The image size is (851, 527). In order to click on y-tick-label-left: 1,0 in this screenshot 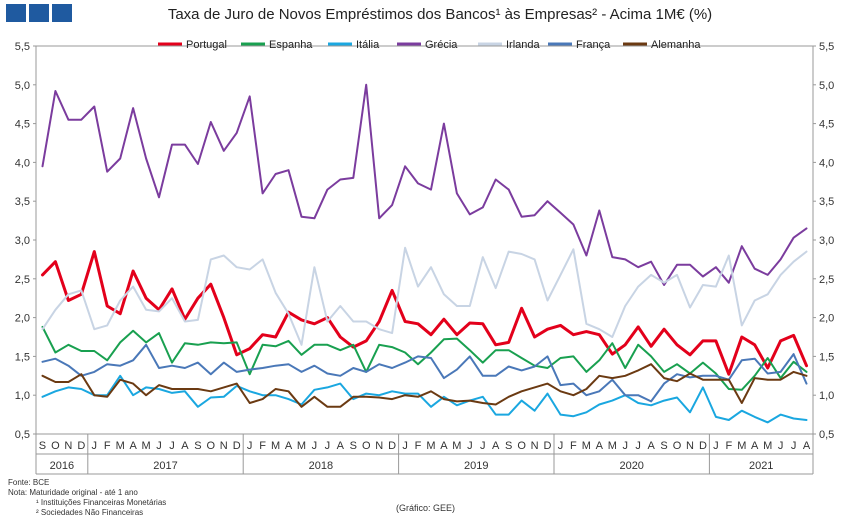, I will do `click(22, 396)`.